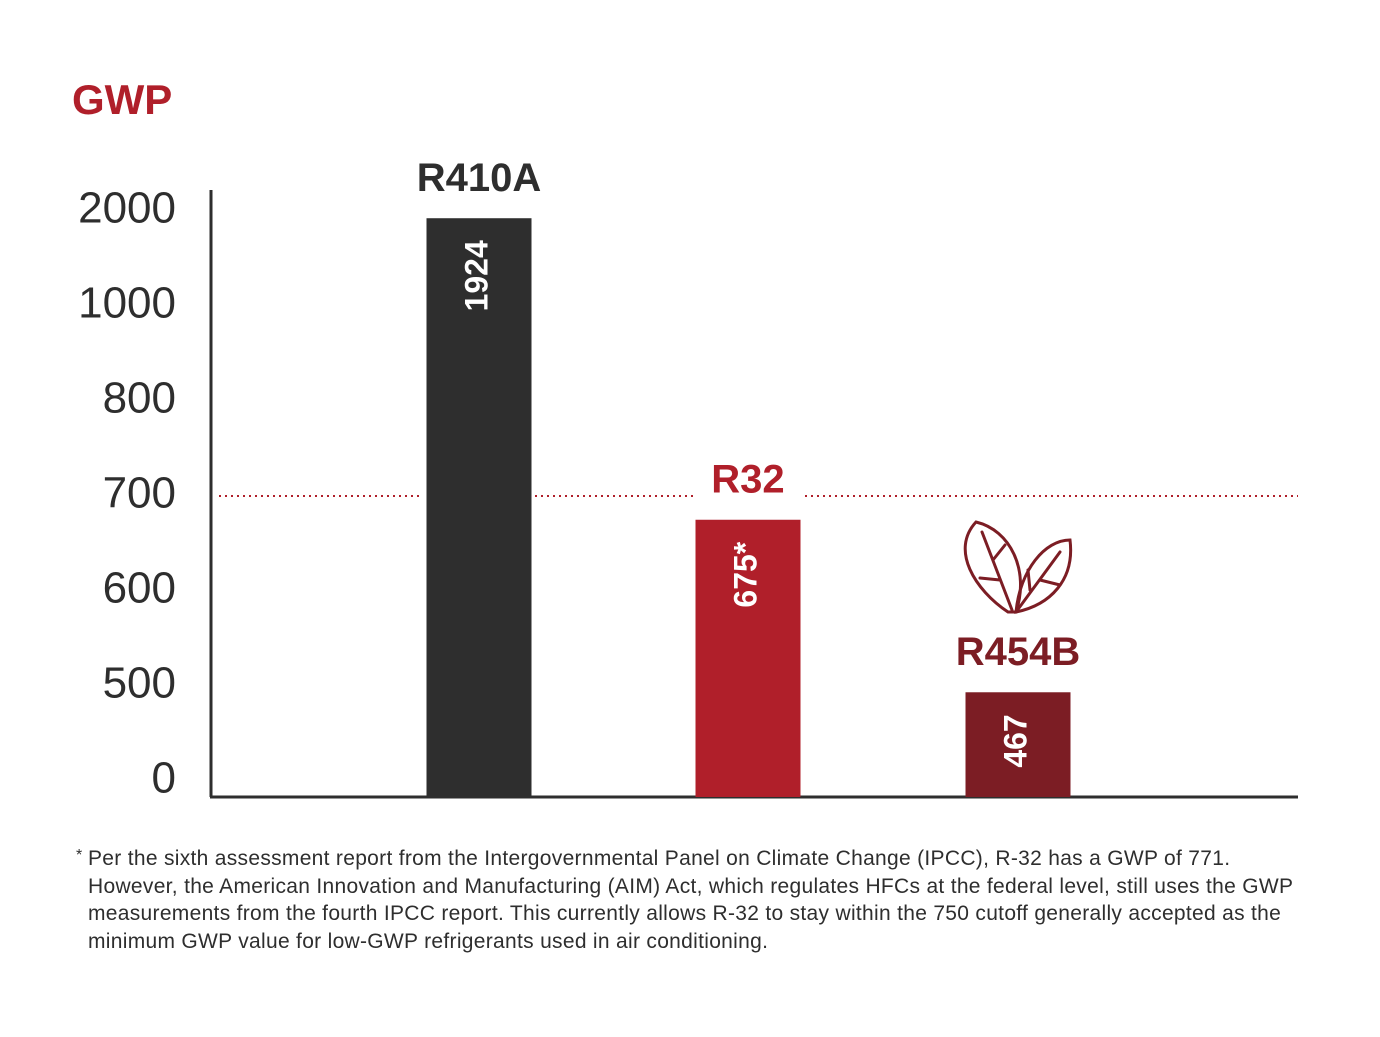 This screenshot has height=1037, width=1380. What do you see at coordinates (476, 275) in the screenshot?
I see `value-label: 1924` at bounding box center [476, 275].